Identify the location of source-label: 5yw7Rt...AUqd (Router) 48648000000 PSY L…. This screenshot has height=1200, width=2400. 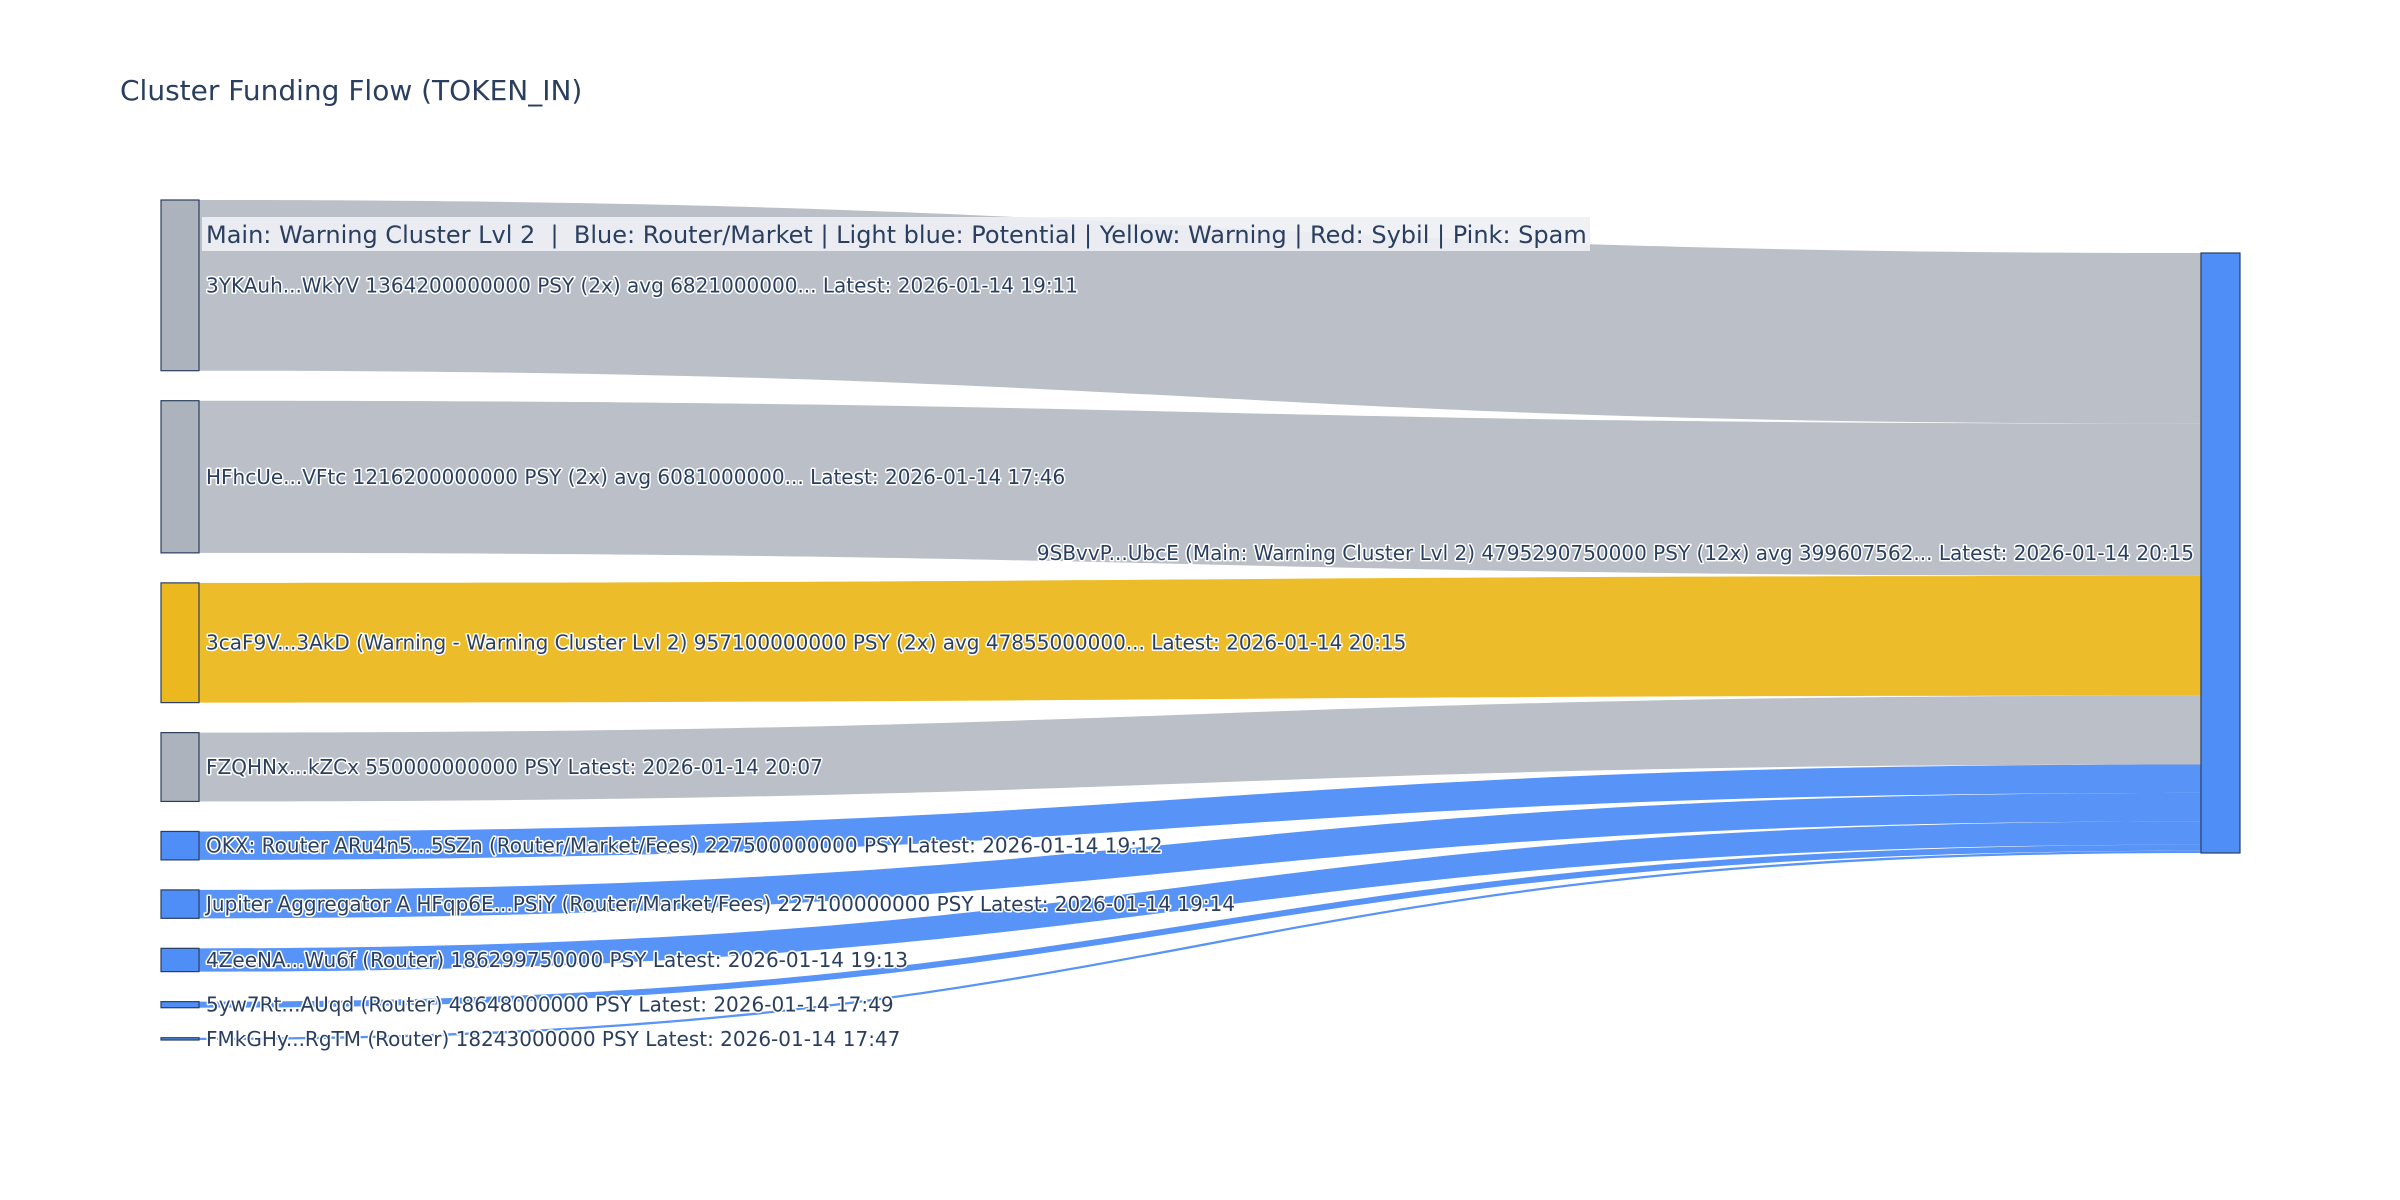
(550, 1005).